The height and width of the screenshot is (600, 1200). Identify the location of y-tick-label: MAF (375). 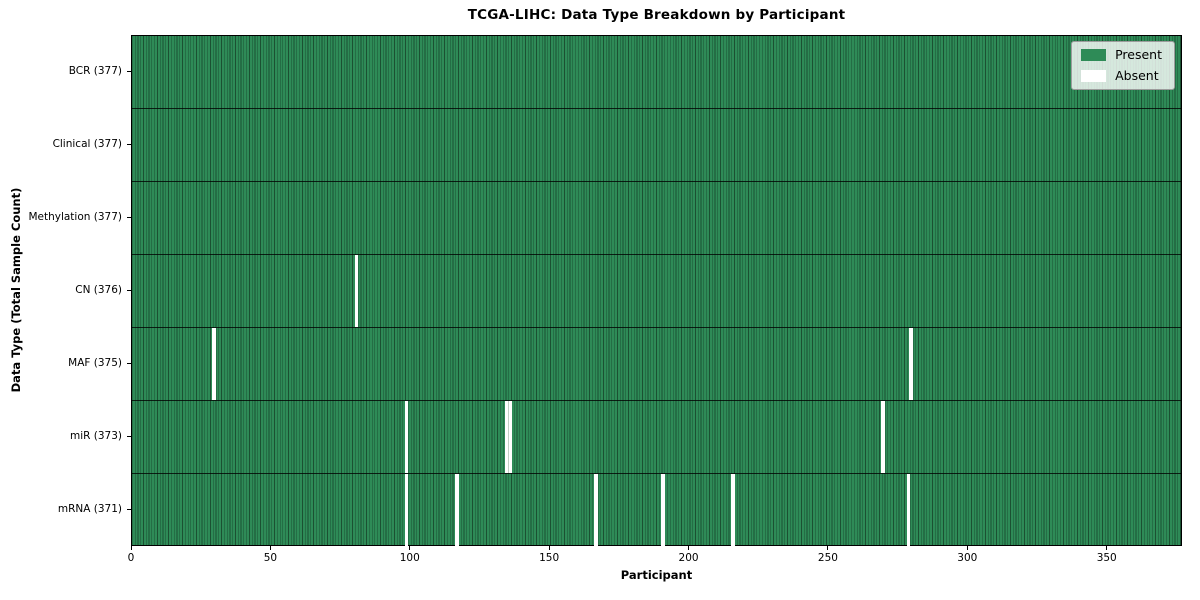
(95, 362).